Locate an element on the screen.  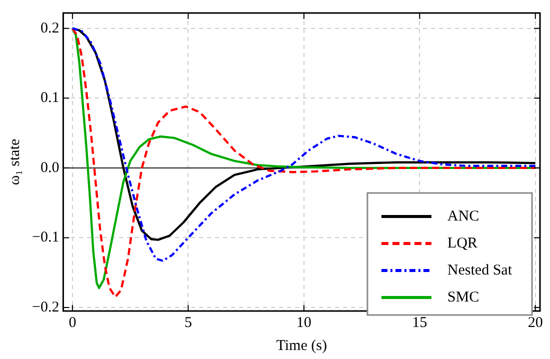
y-tick-label: 0.2 is located at coordinates (50, 28).